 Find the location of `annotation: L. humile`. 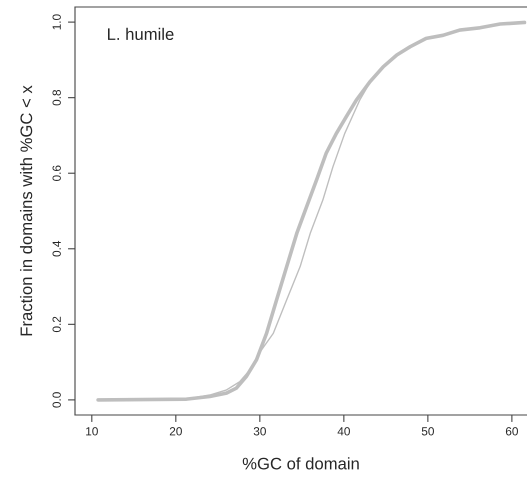

annotation: L. humile is located at coordinates (141, 34).